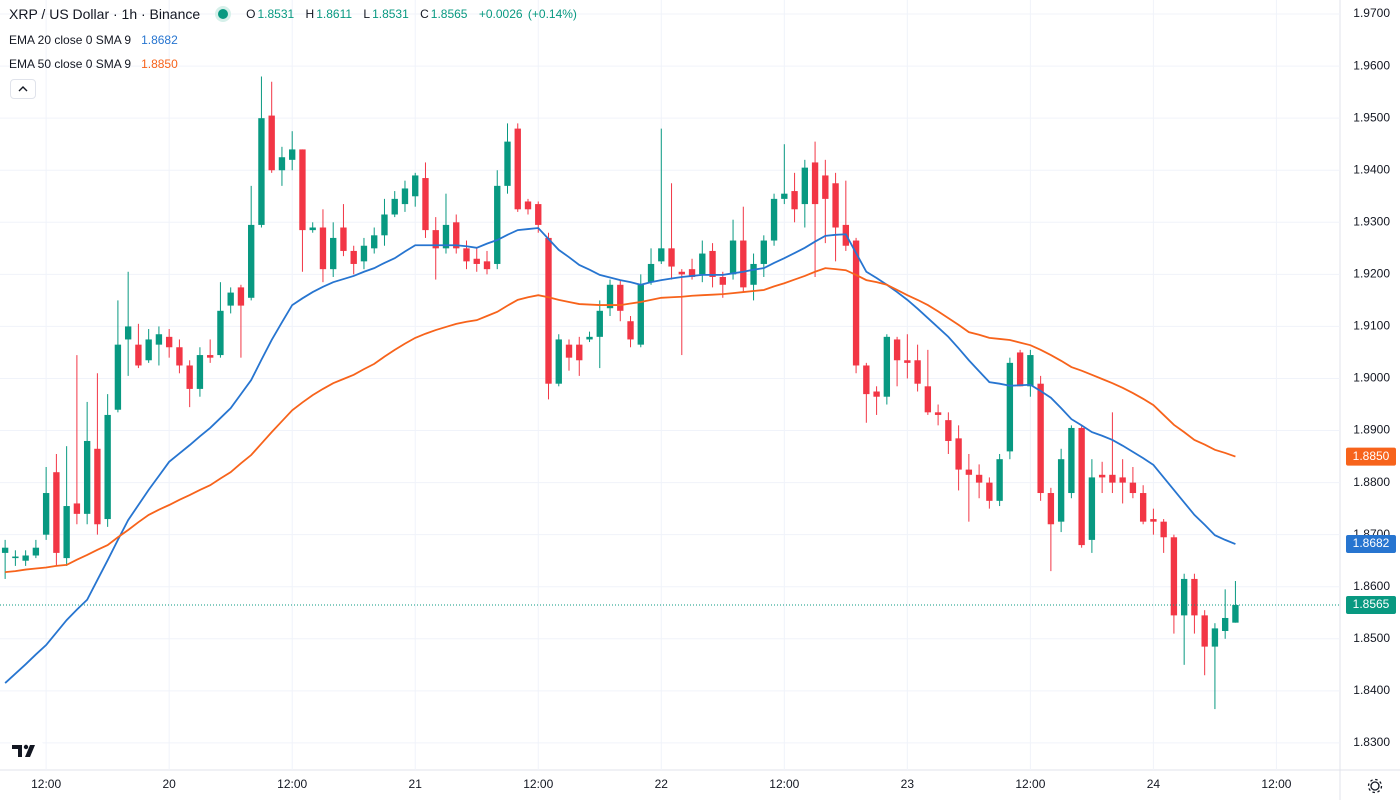 The image size is (1400, 800). I want to click on indicator-name: EMA 20 close 0 SMA 9, so click(70, 40).